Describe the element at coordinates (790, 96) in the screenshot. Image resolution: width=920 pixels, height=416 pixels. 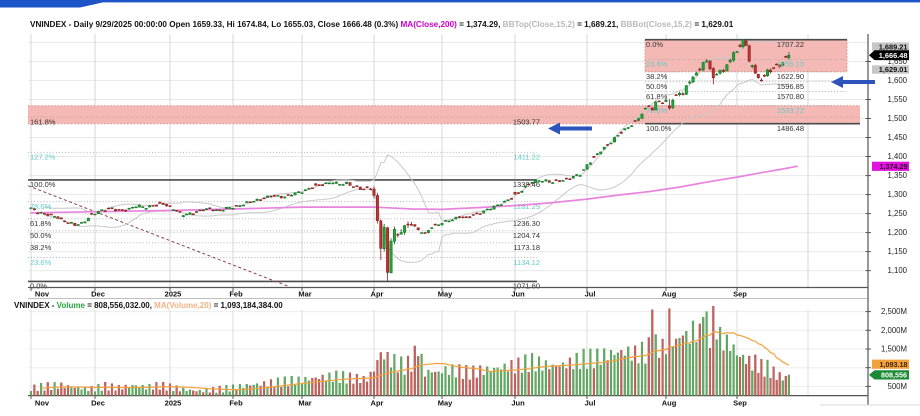
I see `svg-text: 1570.80` at that location.